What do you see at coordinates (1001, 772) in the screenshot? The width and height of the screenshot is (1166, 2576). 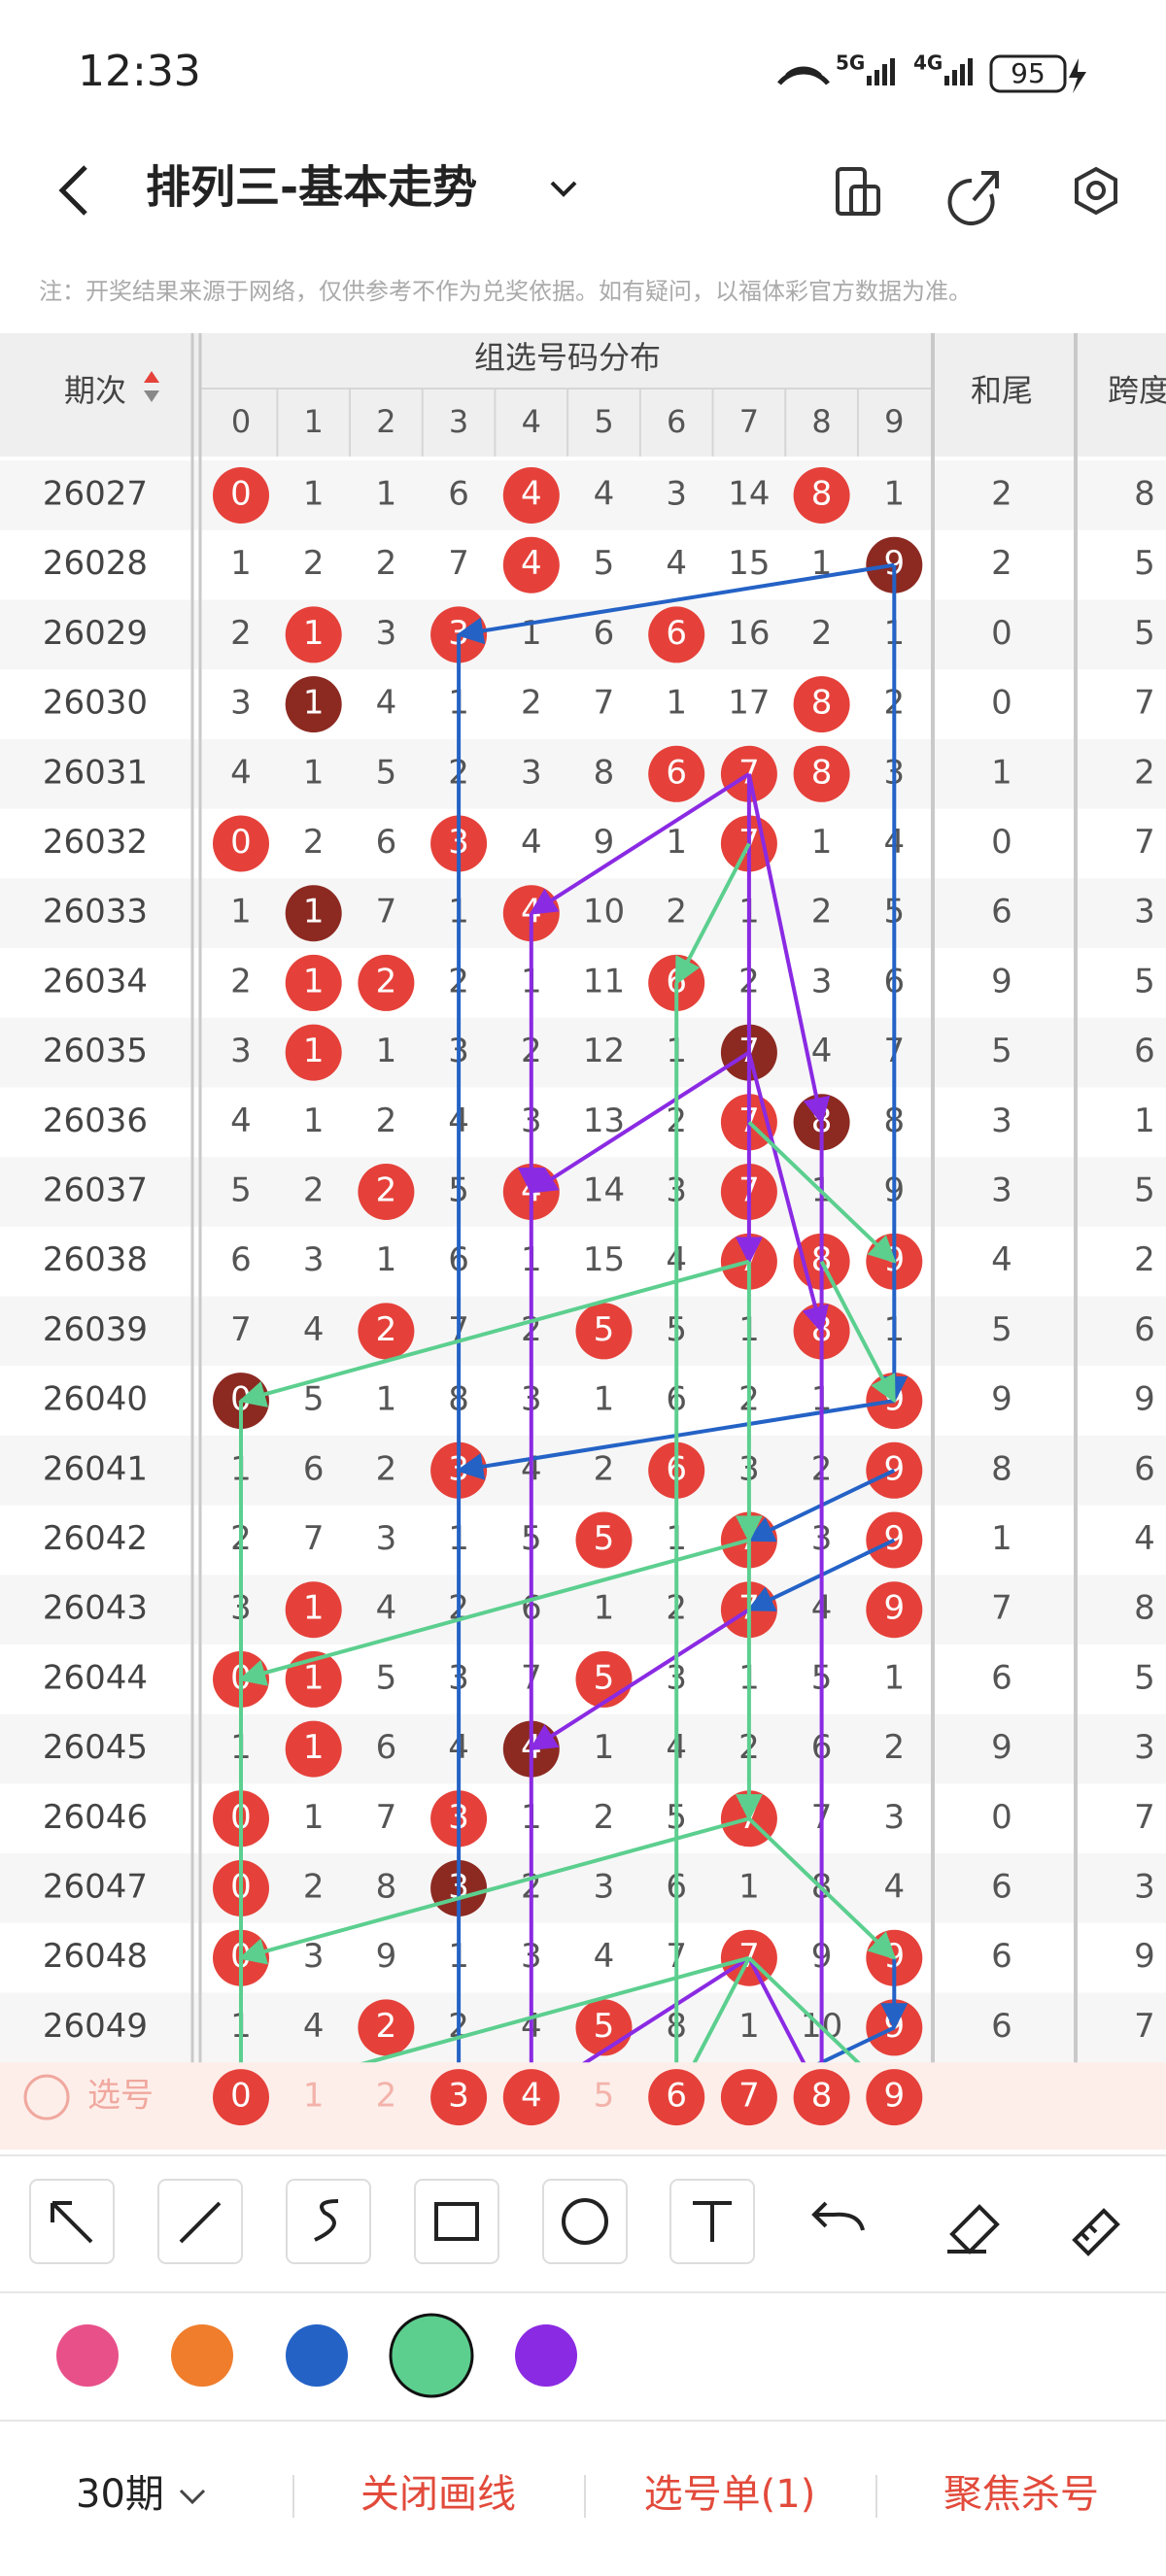 I see `sum-tail: 1` at bounding box center [1001, 772].